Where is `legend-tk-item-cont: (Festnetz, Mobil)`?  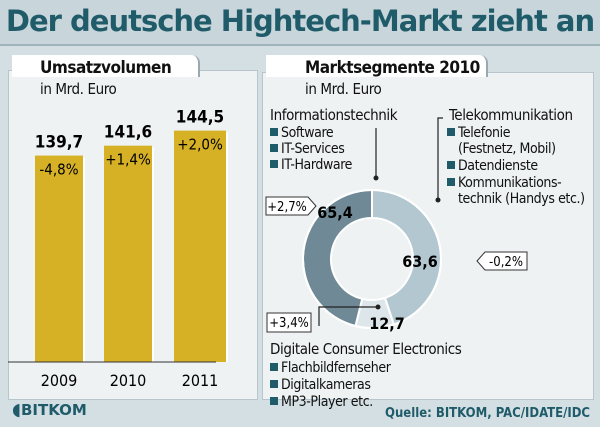
legend-tk-item-cont: (Festnetz, Mobil) is located at coordinates (507, 149).